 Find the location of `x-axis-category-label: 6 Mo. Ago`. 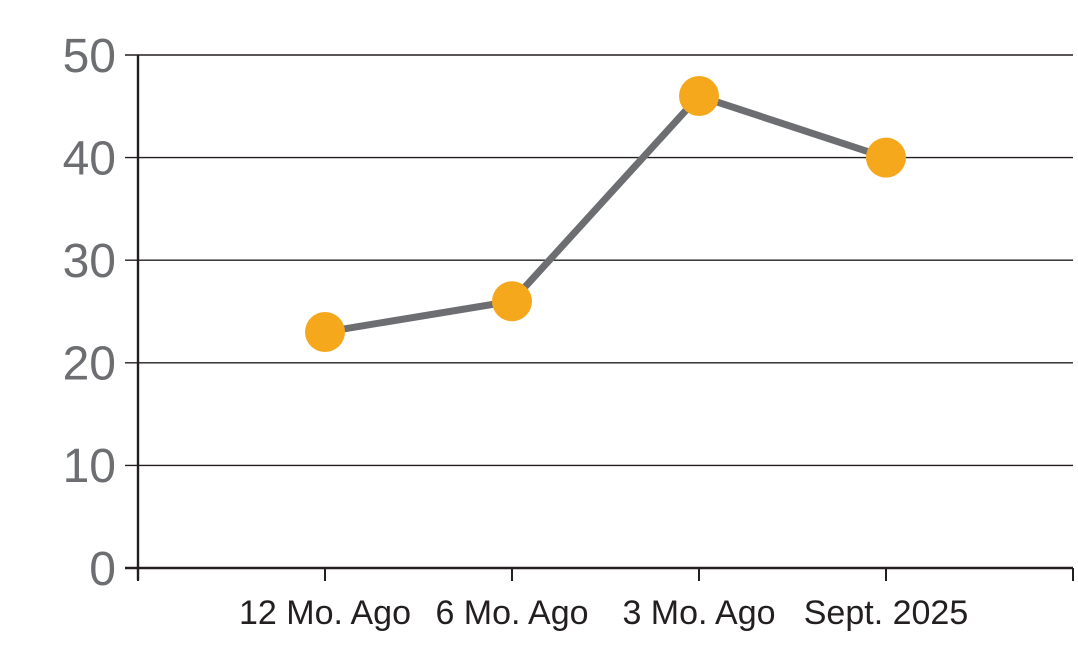

x-axis-category-label: 6 Mo. Ago is located at coordinates (511, 613).